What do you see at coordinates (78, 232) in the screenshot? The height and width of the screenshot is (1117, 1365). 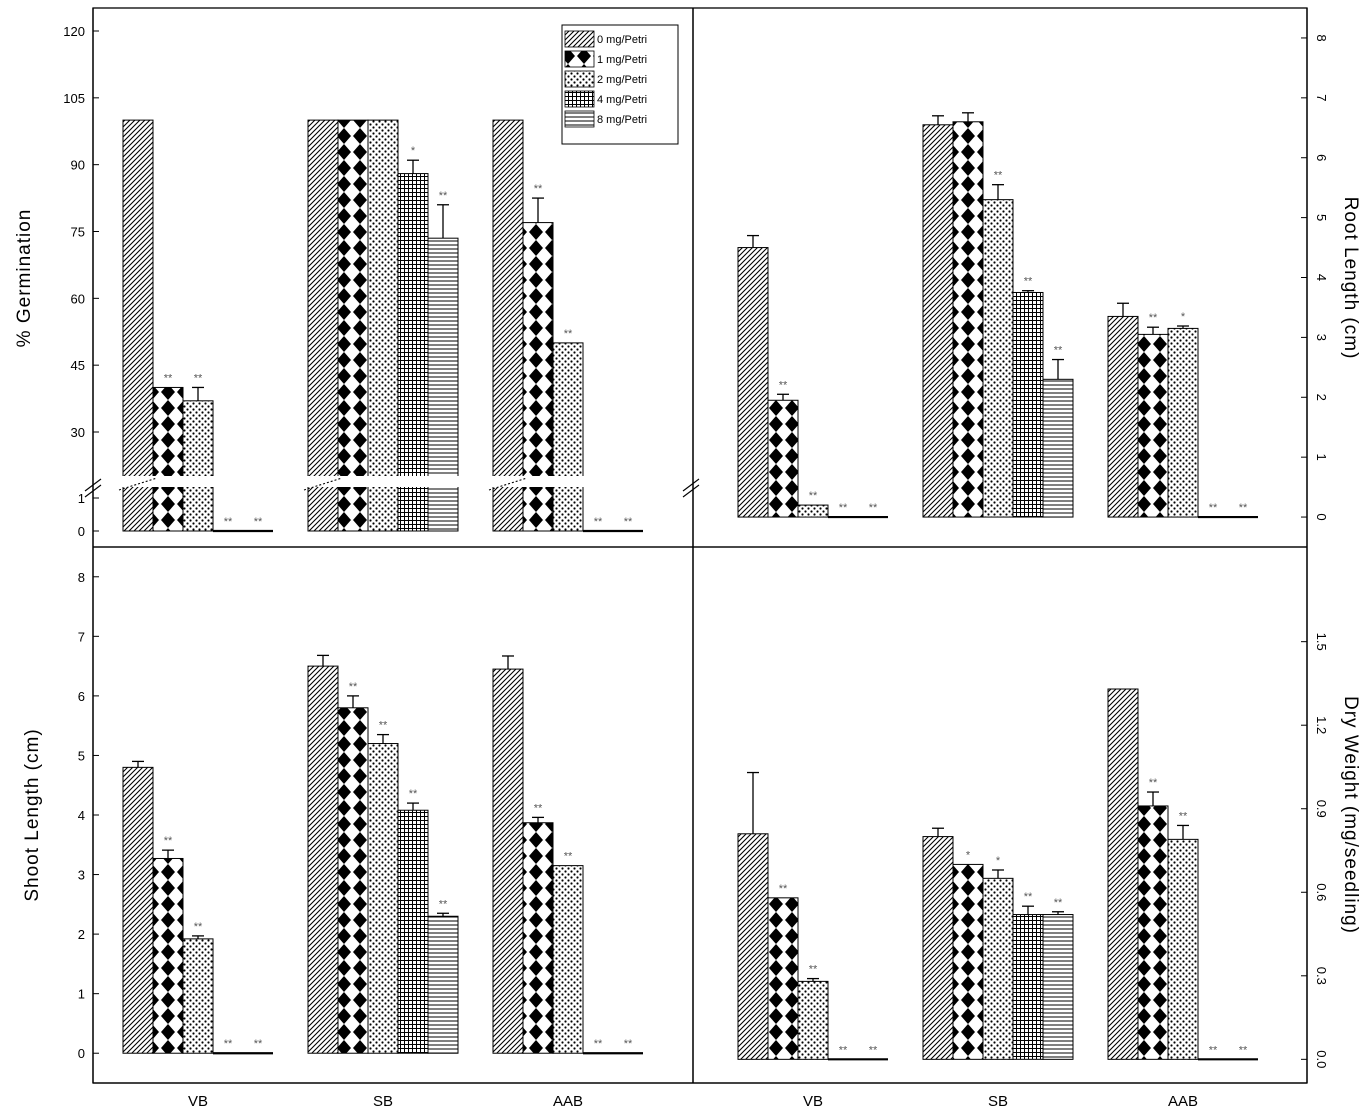 I see `y-tick-label: 75` at bounding box center [78, 232].